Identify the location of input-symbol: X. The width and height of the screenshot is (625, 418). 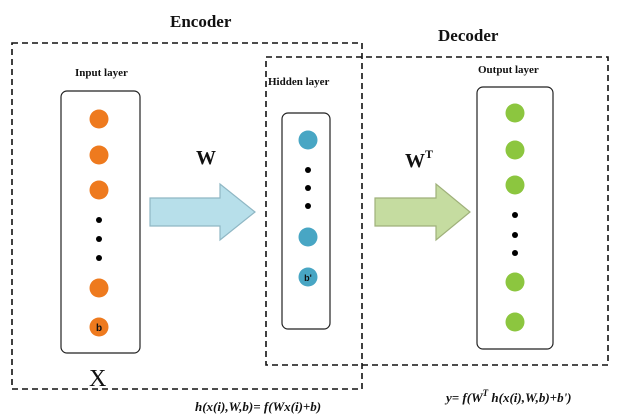
(97, 379).